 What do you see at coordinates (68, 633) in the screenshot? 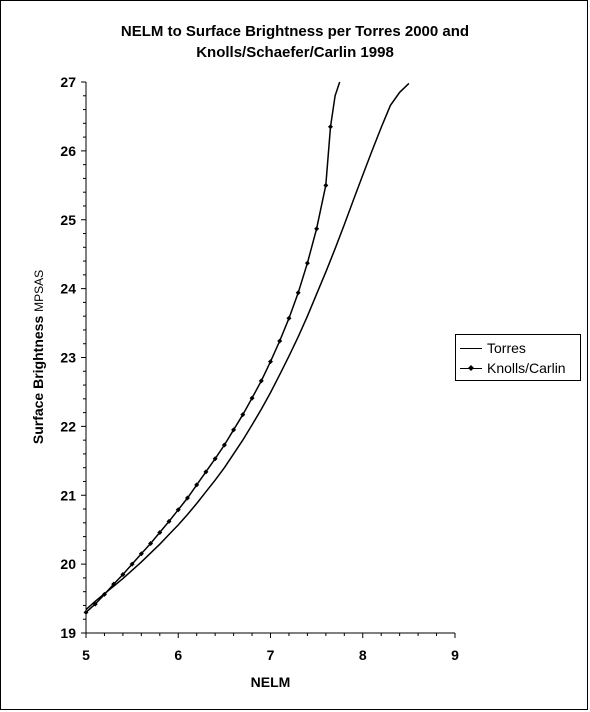
I see `y-tick-label: 19` at bounding box center [68, 633].